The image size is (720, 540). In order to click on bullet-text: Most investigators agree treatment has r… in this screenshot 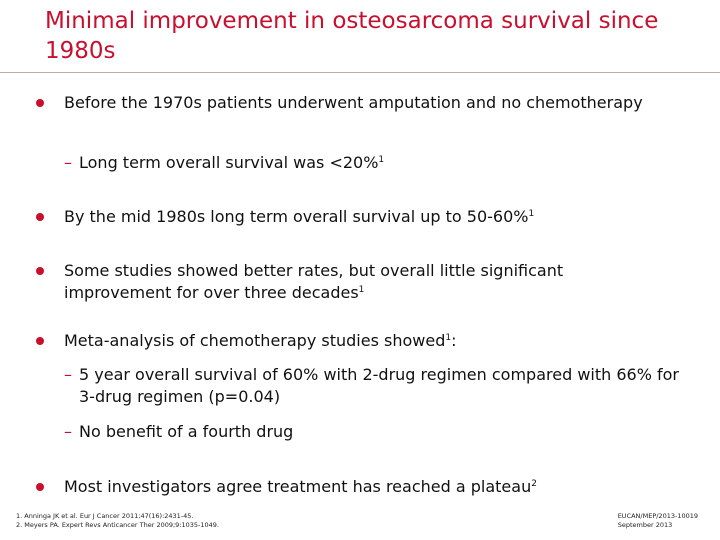, I will do `click(300, 486)`.